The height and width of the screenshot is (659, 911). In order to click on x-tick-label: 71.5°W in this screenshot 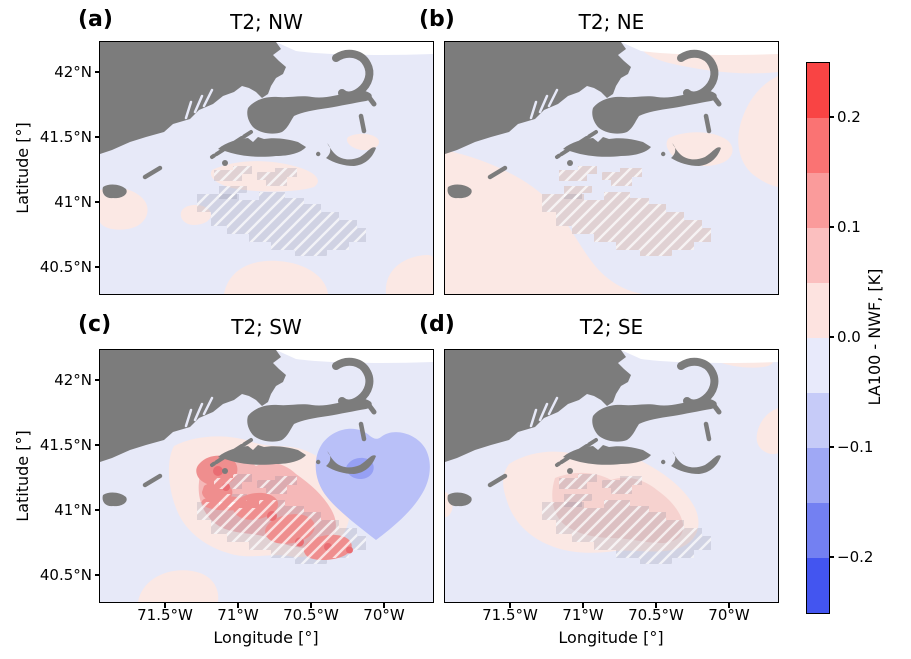, I will do `click(510, 615)`.